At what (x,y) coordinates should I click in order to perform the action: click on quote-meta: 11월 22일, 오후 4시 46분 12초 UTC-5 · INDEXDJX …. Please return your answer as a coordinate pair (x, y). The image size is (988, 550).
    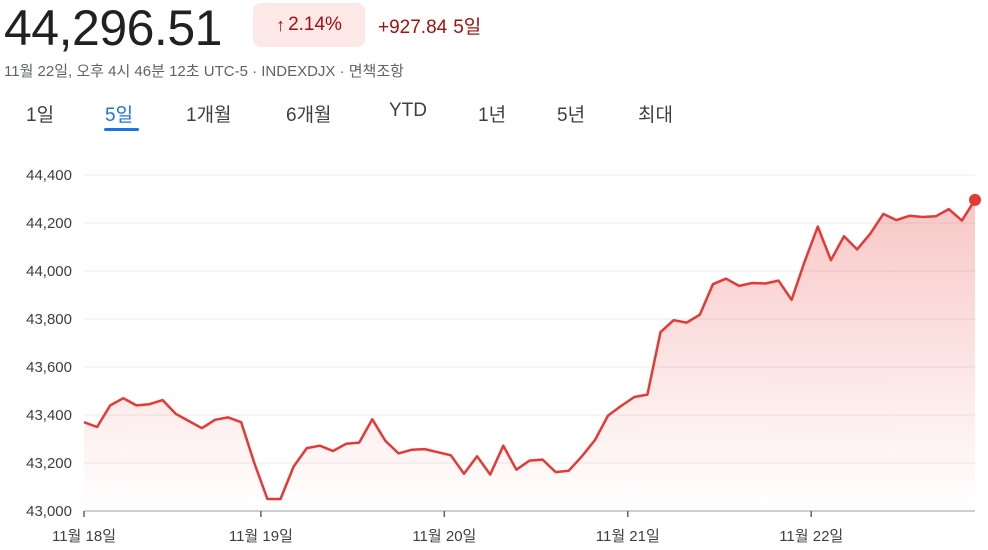
    Looking at the image, I should click on (204, 71).